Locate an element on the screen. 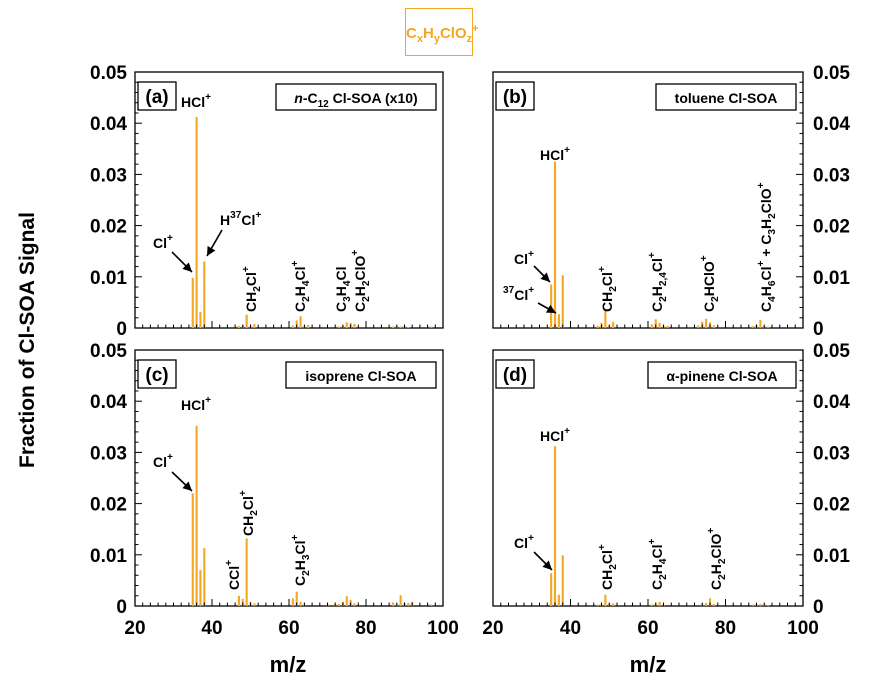 The image size is (880, 683). panel-label: isoprene Cl-SOA is located at coordinates (360, 376).